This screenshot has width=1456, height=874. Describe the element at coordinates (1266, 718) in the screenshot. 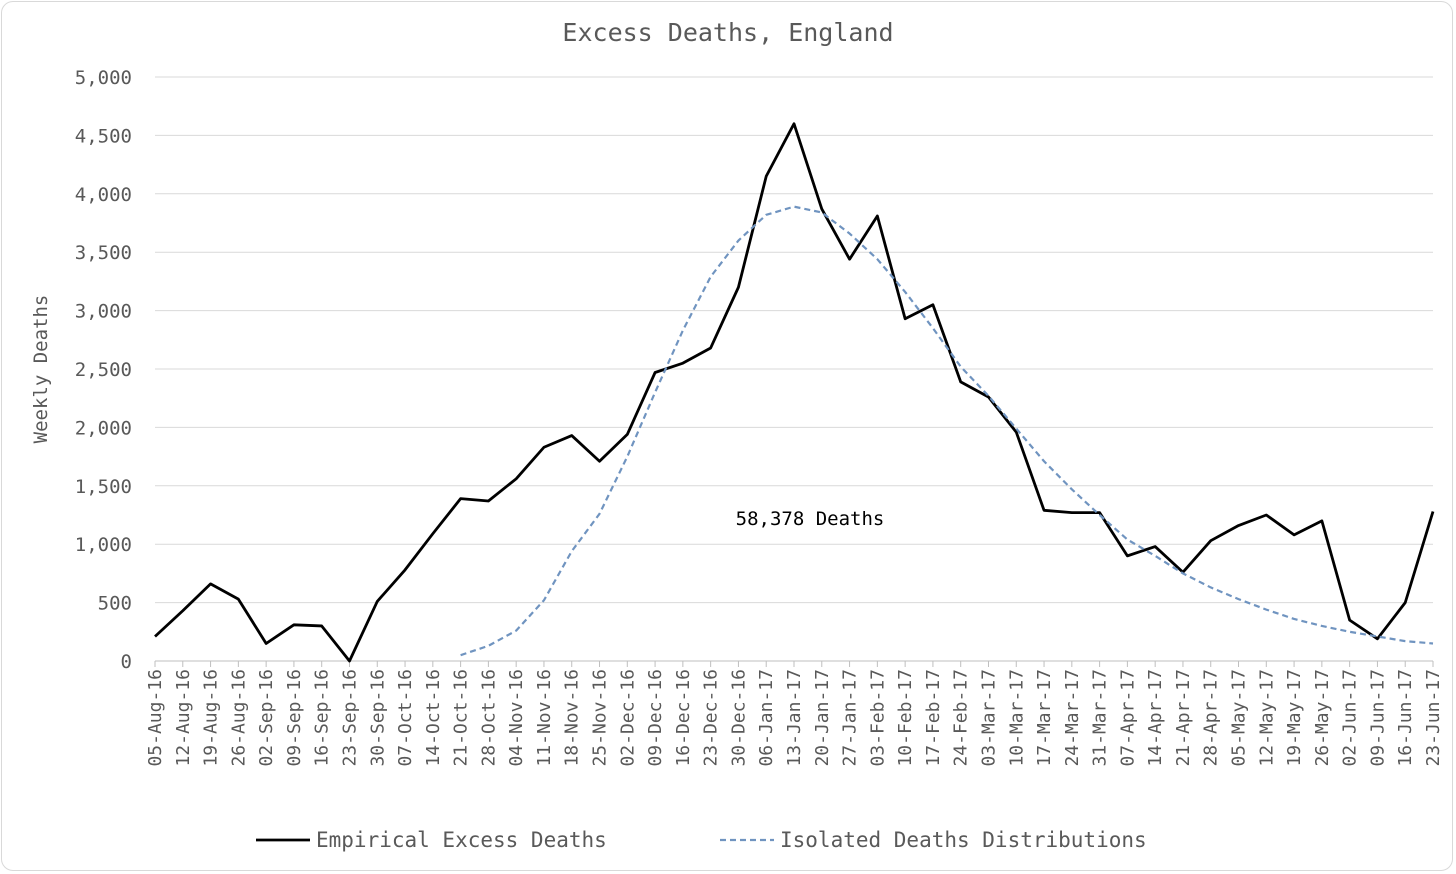

I see `x-tick-label: 12-May-17` at that location.